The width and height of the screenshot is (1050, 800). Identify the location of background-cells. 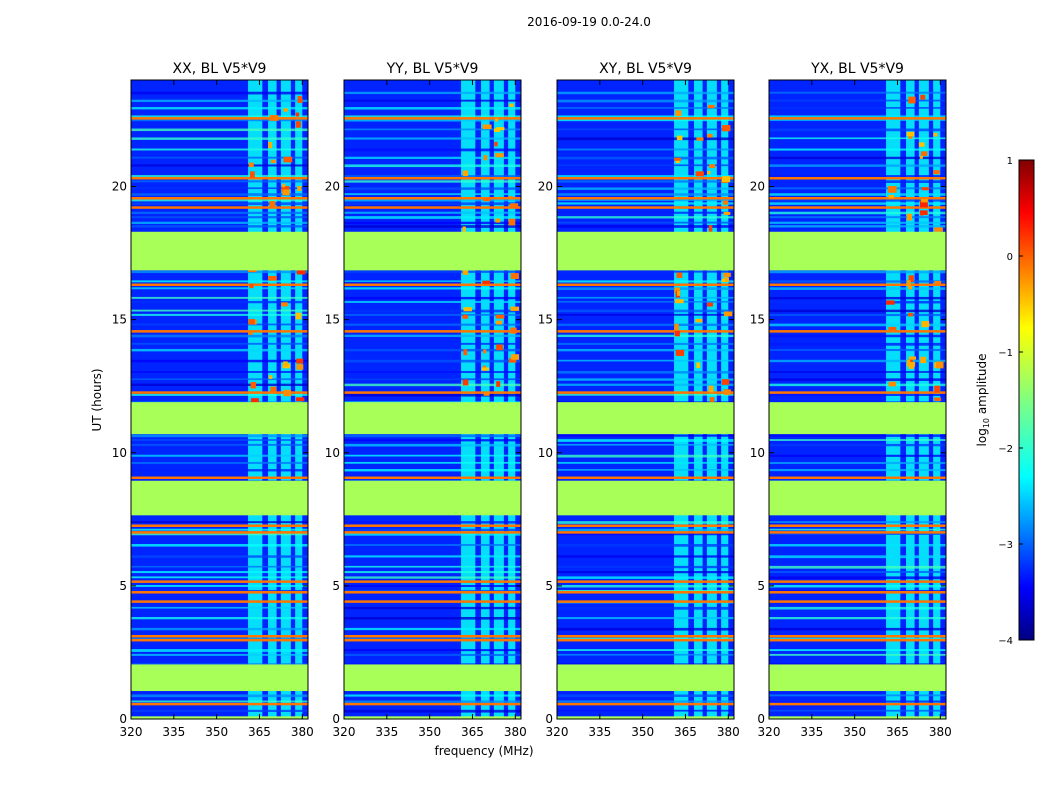
(219, 399).